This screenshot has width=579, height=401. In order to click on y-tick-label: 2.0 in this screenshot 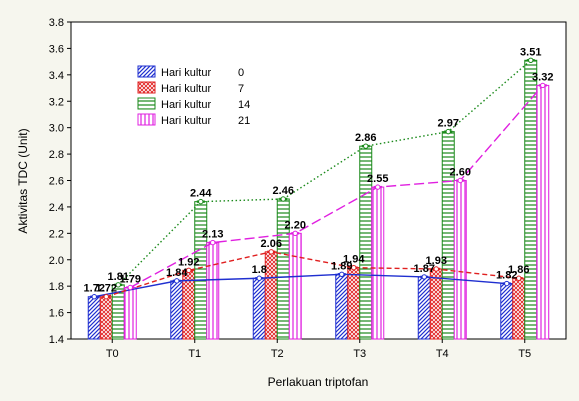, I will do `click(56, 261)`.